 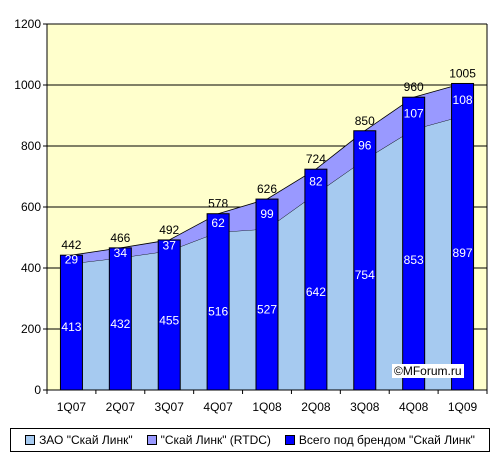 I want to click on data-label-total-0: 442, so click(x=71, y=245).